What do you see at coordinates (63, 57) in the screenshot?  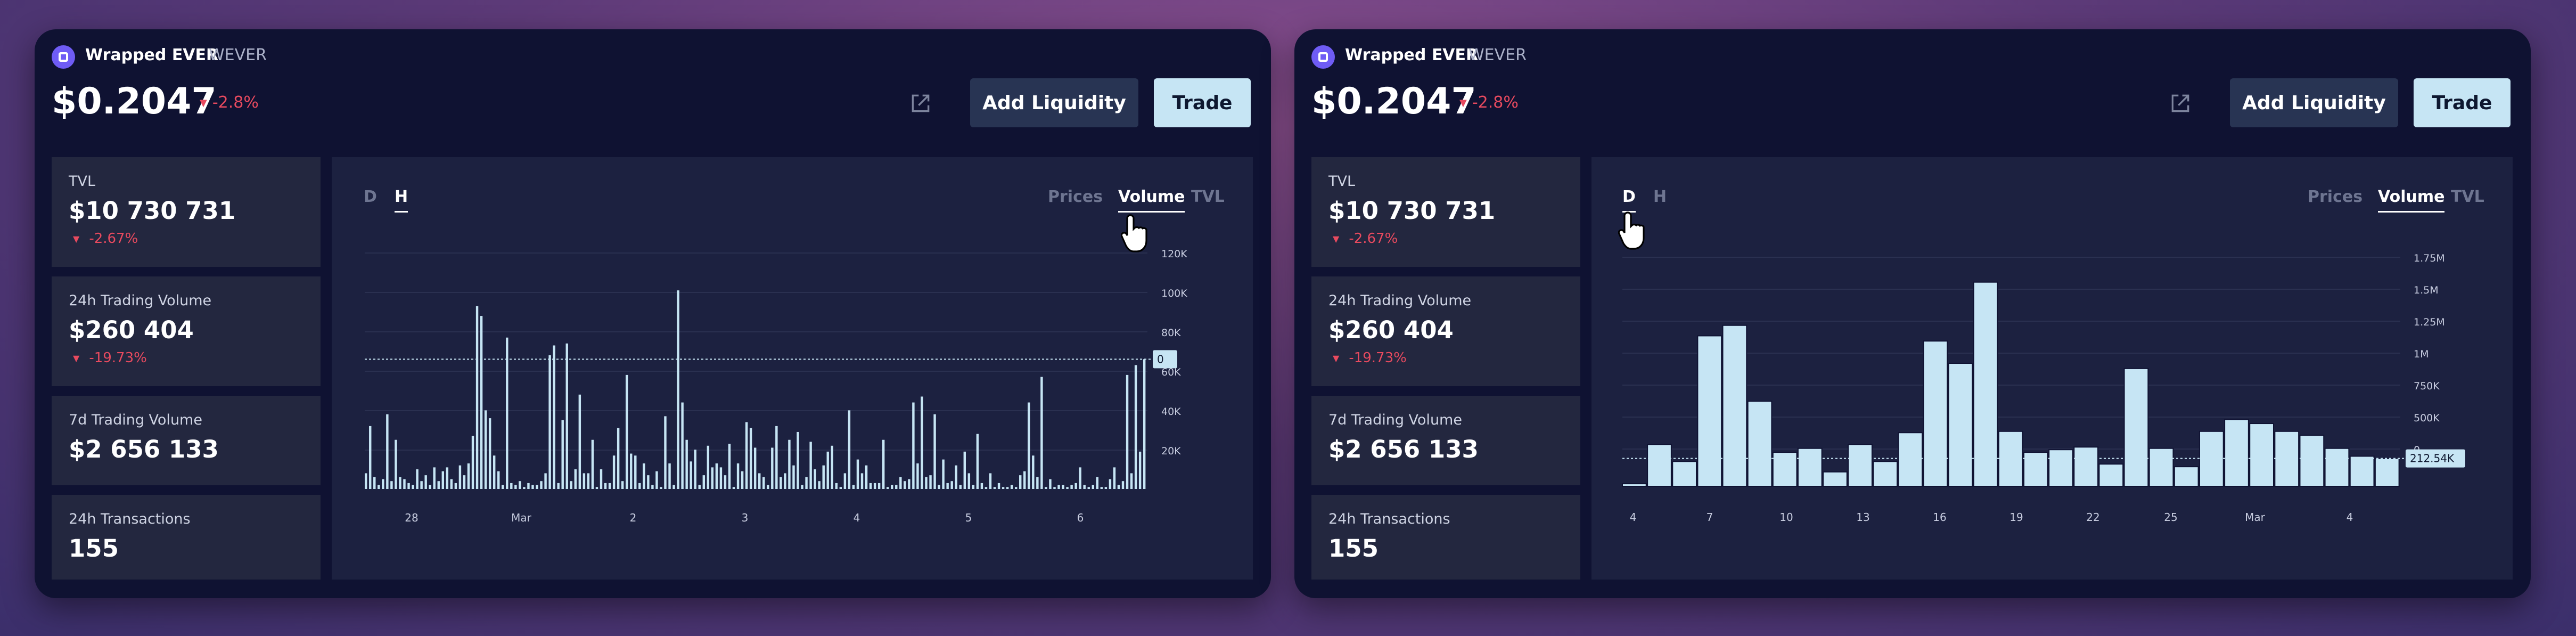 I see `token-logo-icon` at bounding box center [63, 57].